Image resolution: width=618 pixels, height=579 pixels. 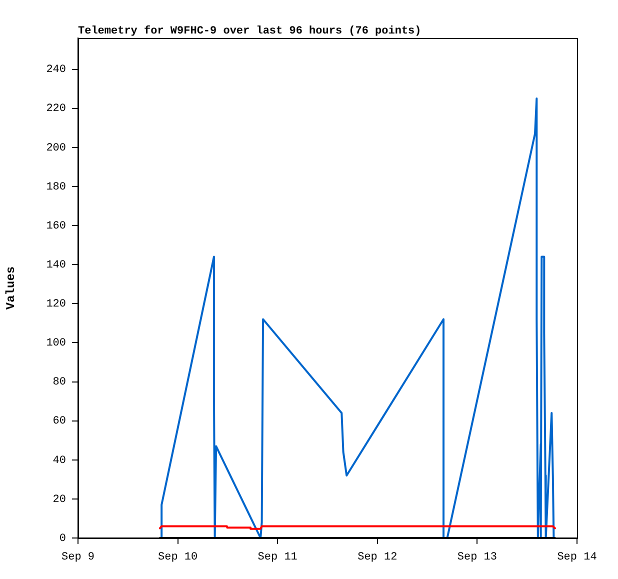 I want to click on x-tick-label: Sep 12, so click(x=378, y=558).